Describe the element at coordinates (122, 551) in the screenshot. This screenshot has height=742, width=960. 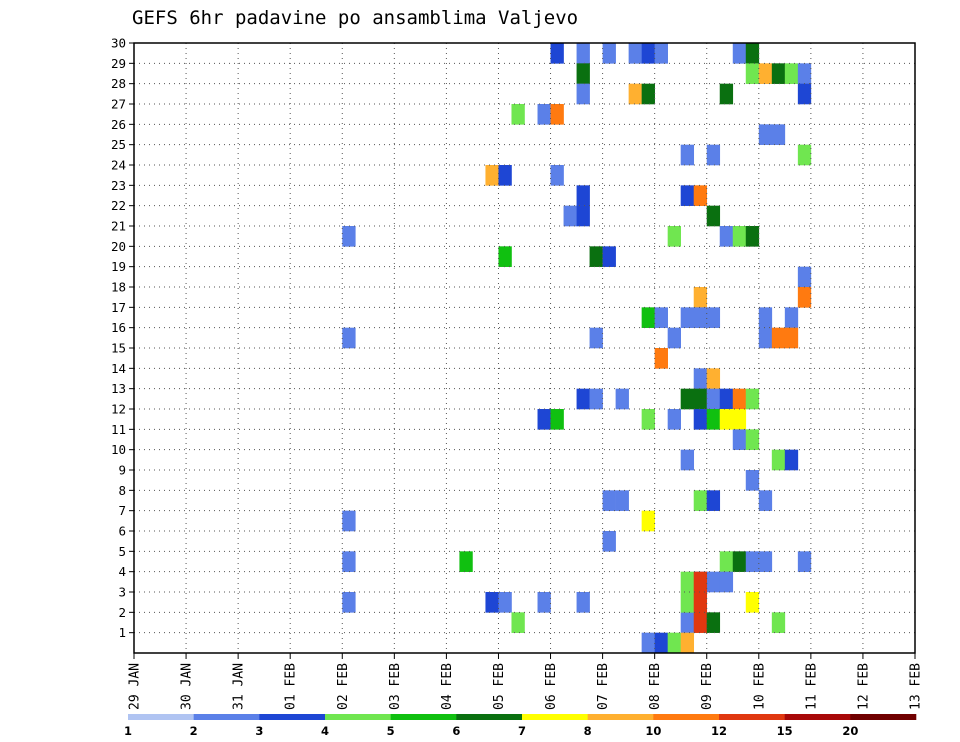
I see `ytick-label-5: 5` at that location.